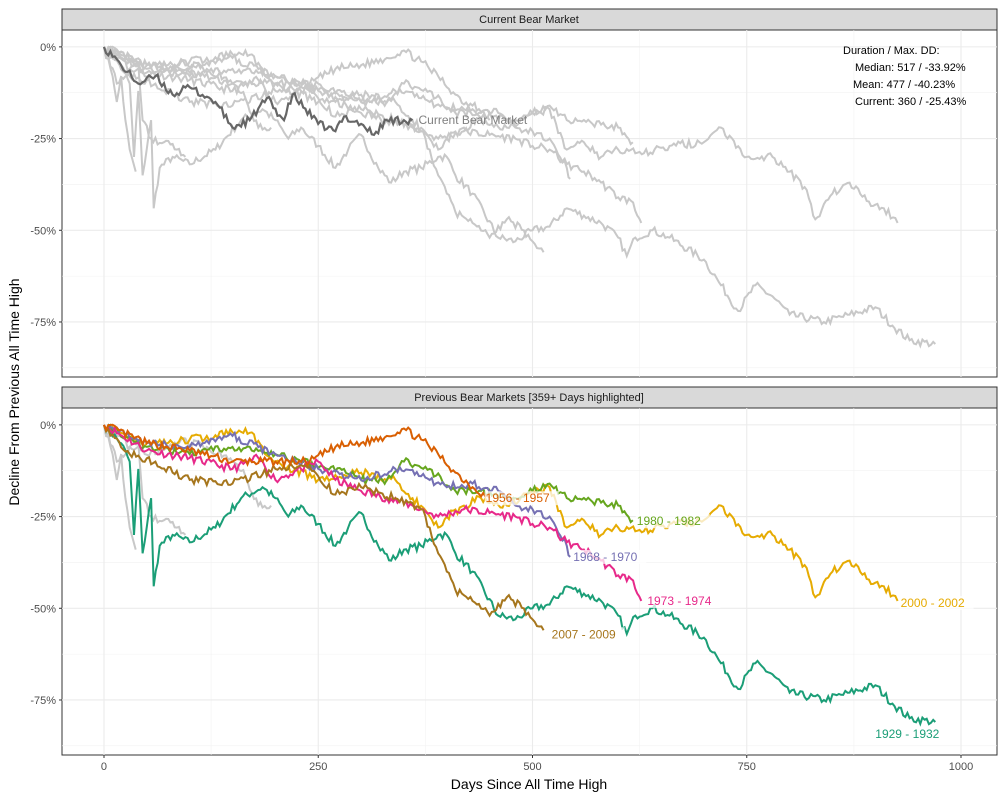  What do you see at coordinates (297, 461) in the screenshot?
I see `series-line-1956-1957` at bounding box center [297, 461].